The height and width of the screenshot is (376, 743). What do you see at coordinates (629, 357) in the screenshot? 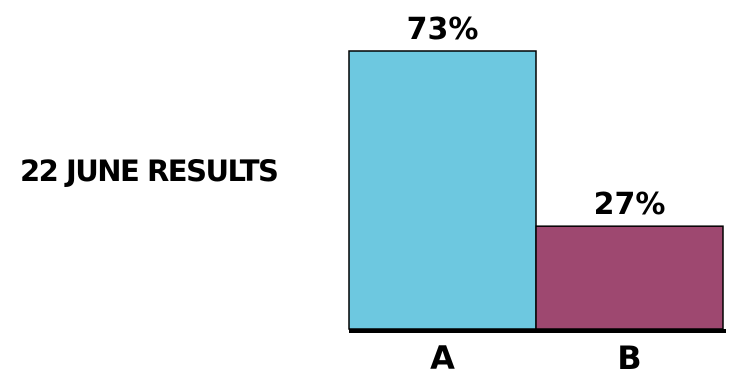
I see `category-label-b: B` at bounding box center [629, 357].